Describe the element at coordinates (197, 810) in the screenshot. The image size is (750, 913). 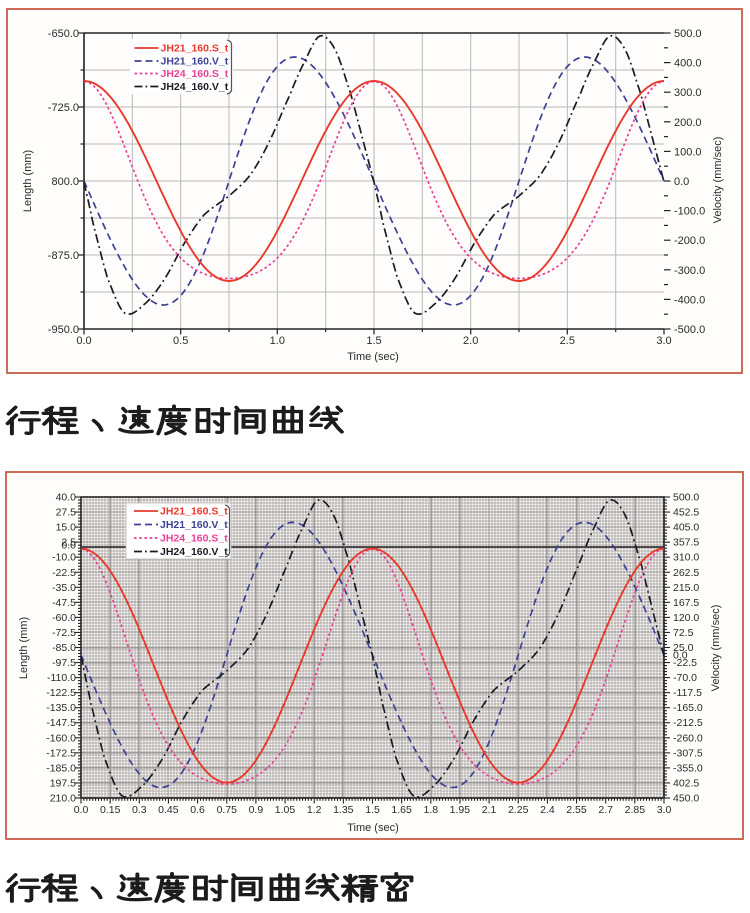
I see `svg-text: 0.6` at that location.